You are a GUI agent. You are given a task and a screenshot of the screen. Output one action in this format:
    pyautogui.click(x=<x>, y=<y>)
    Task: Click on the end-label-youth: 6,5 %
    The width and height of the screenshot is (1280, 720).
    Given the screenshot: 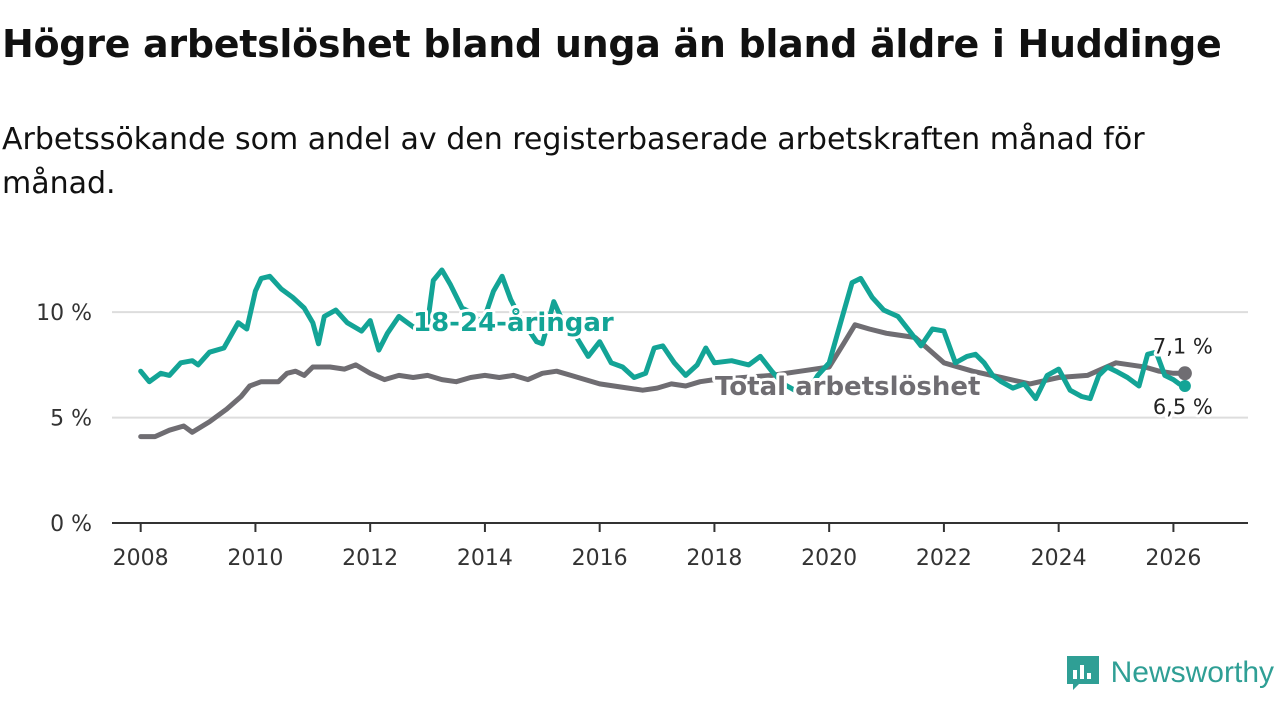 What is the action you would take?
    pyautogui.click(x=1183, y=407)
    